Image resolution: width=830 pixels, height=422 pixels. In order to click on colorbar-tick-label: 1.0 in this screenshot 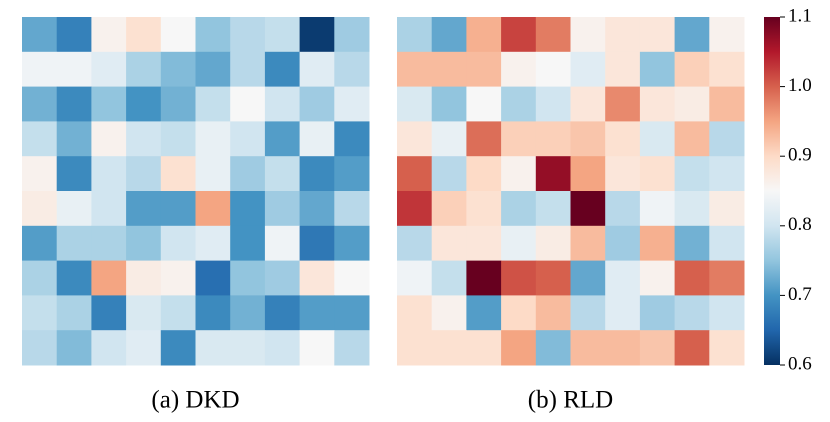, I will do `click(800, 85)`.